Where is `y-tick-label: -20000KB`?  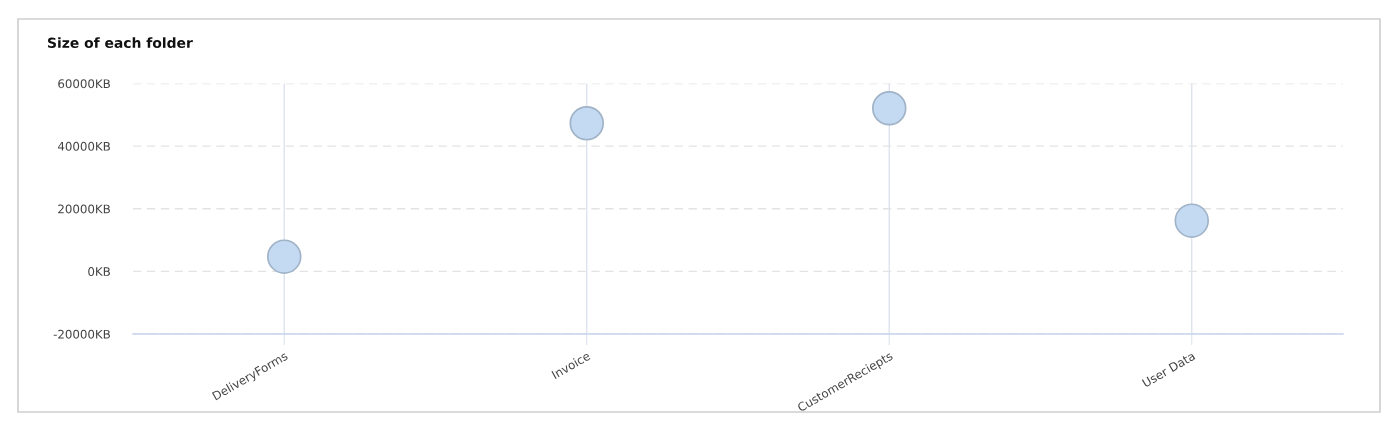
y-tick-label: -20000KB is located at coordinates (81, 334).